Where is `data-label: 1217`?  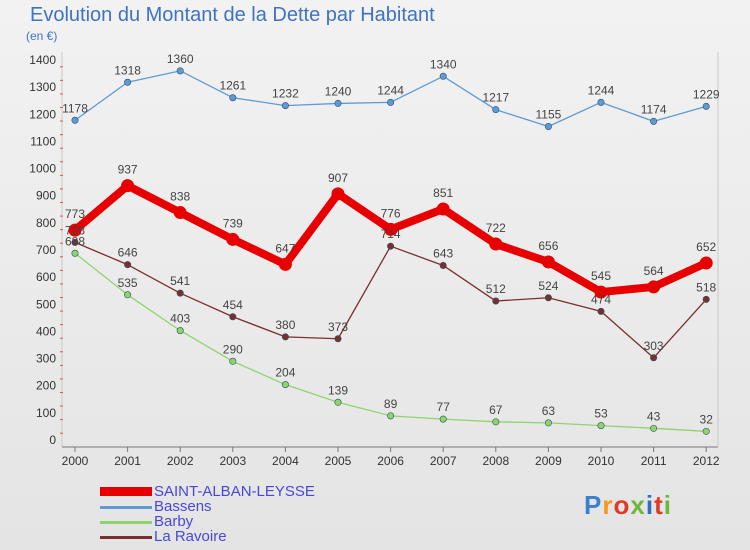
data-label: 1217 is located at coordinates (495, 98).